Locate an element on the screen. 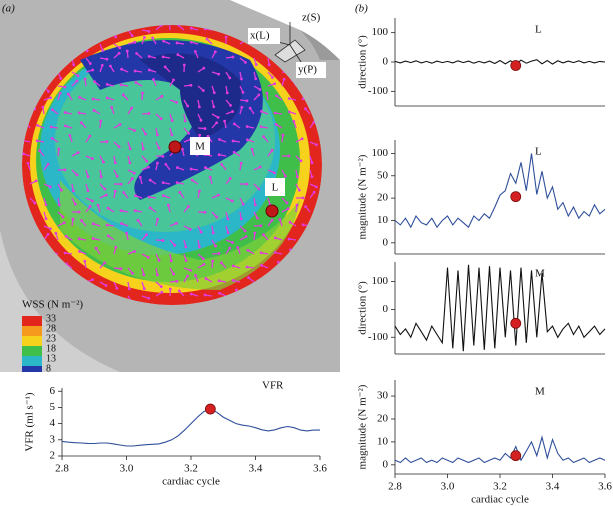  y-tick-label: 50 is located at coordinates (383, 175).